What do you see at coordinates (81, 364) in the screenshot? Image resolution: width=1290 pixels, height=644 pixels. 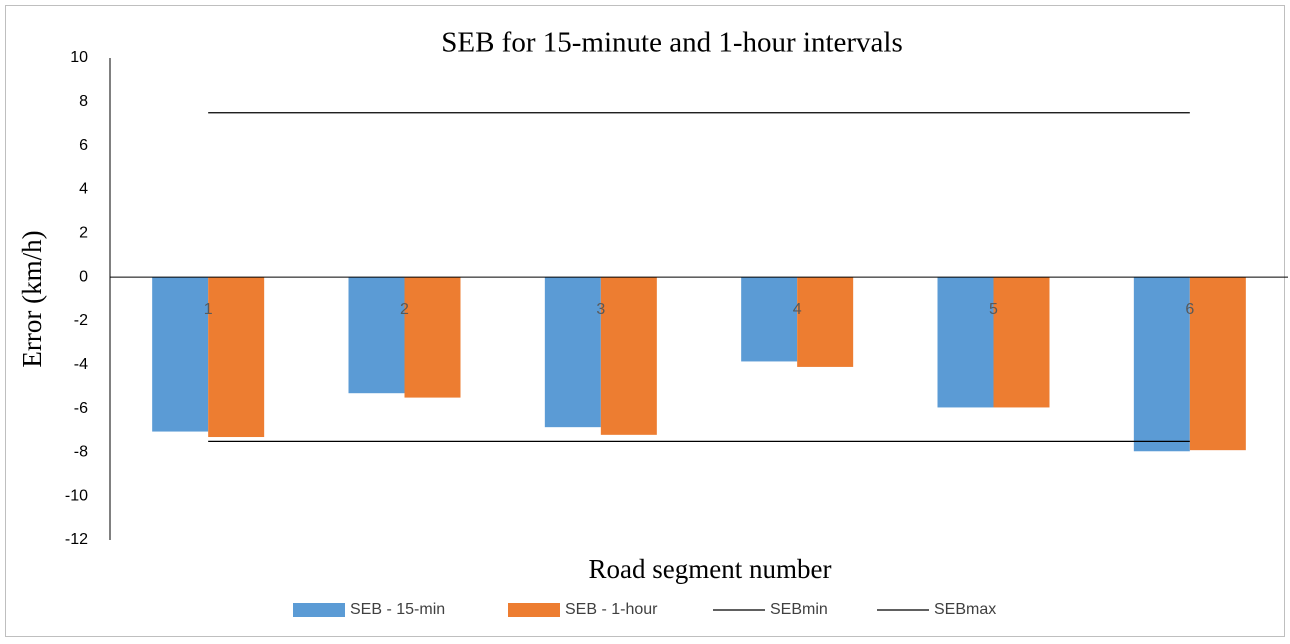 I see `y-tick-label: -4` at bounding box center [81, 364].